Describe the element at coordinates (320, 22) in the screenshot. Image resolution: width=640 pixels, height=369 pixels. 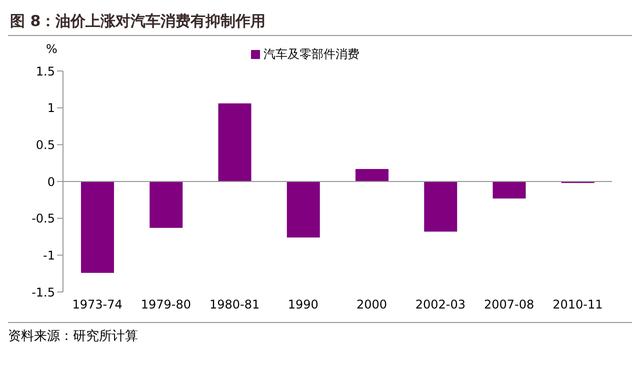
I see `chart-title: 图 8：油价上涨对汽车消费有抑制作用` at that location.